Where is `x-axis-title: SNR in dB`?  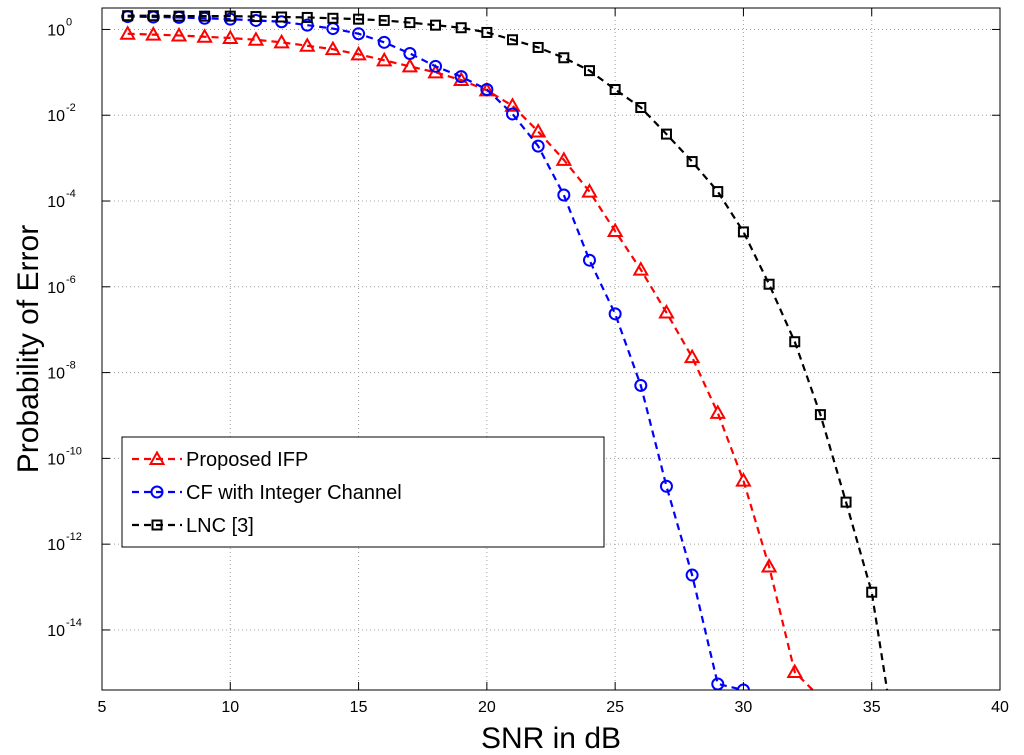 x-axis-title: SNR in dB is located at coordinates (551, 738).